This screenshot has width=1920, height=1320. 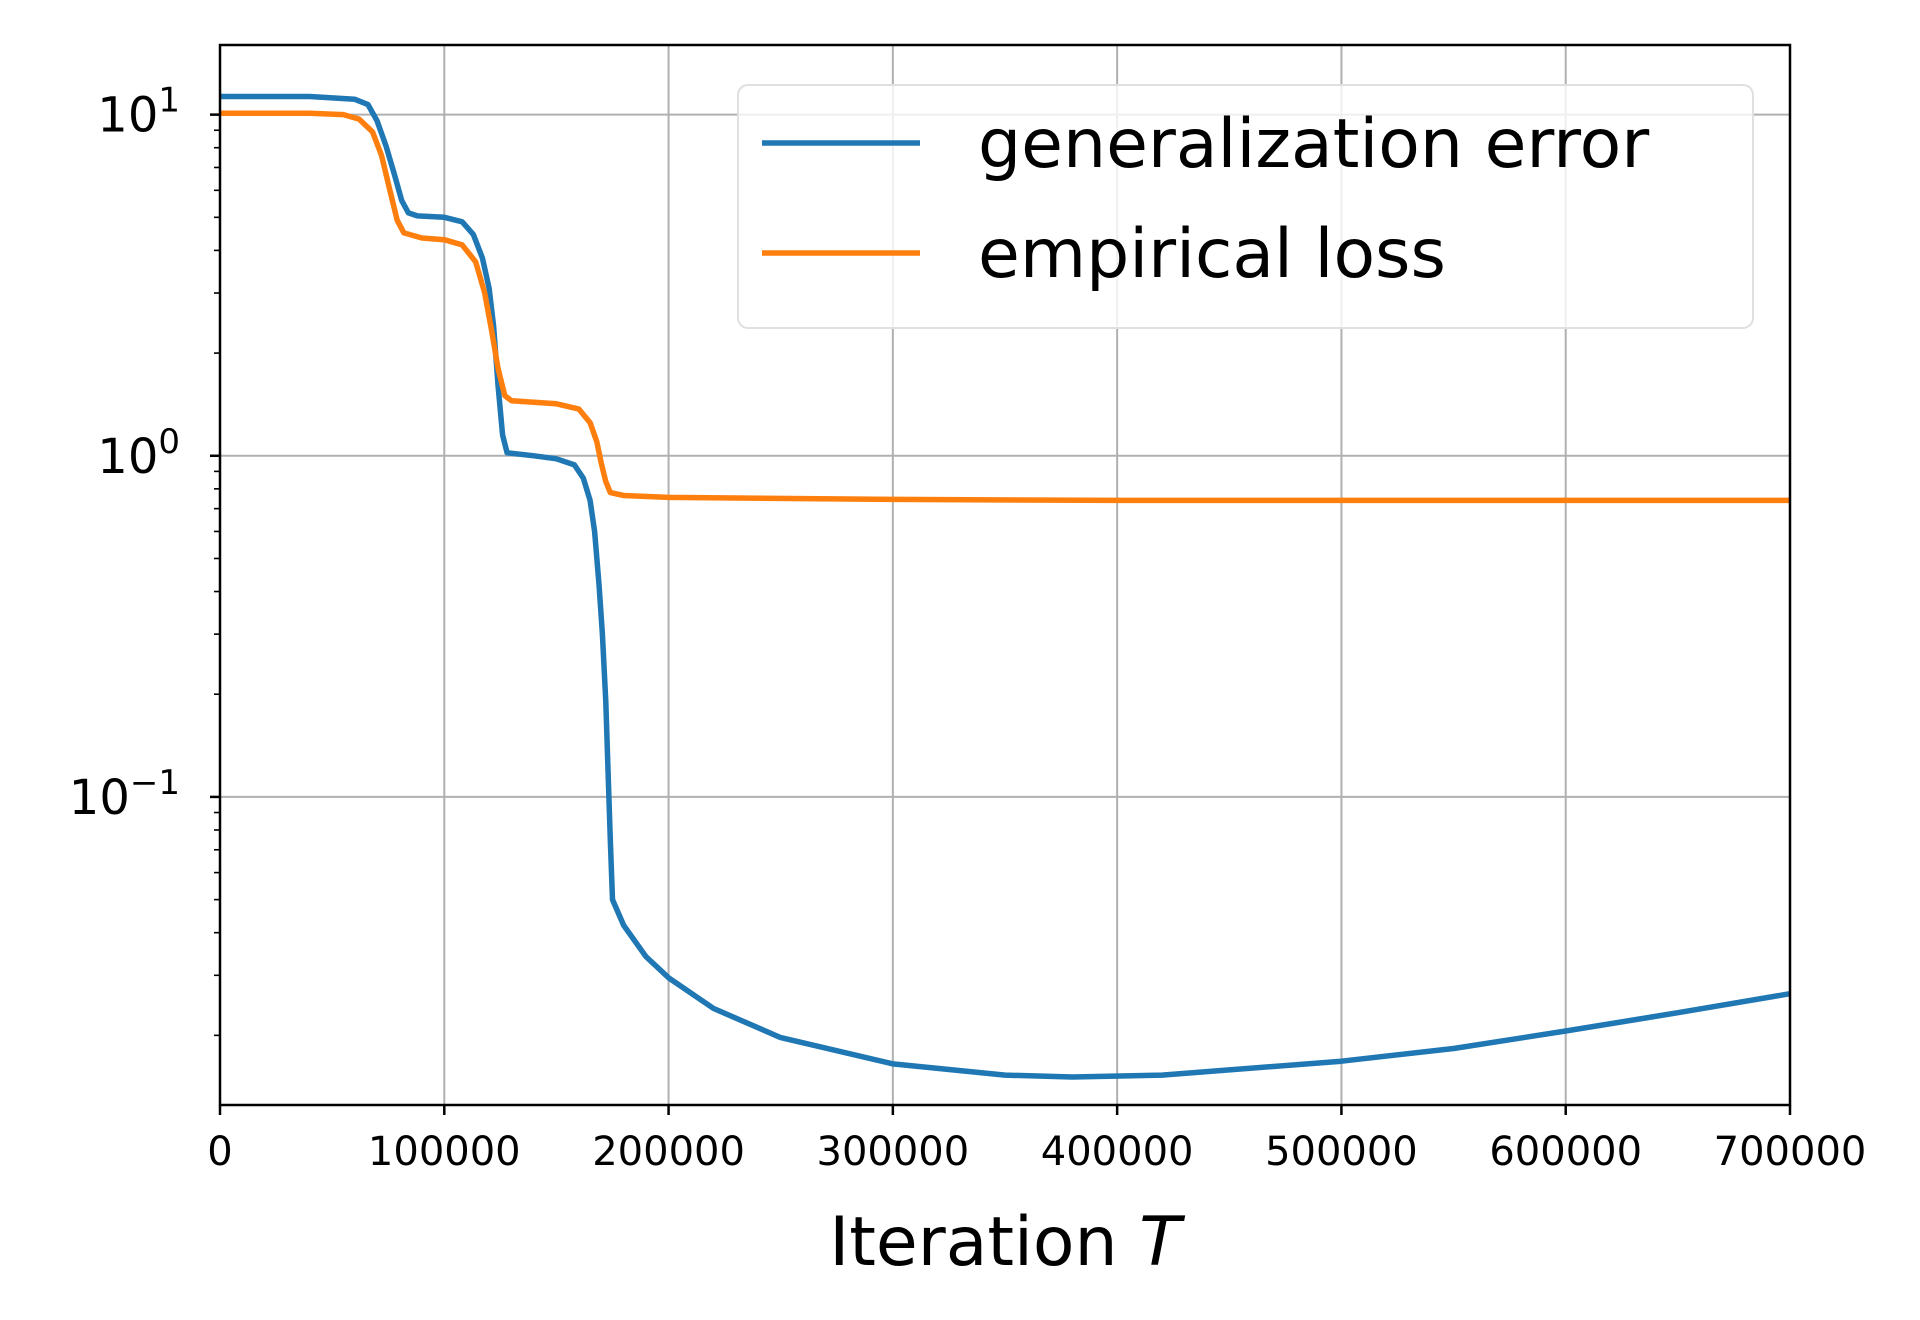 I want to click on x-tick-label: 500000, so click(x=1341, y=1152).